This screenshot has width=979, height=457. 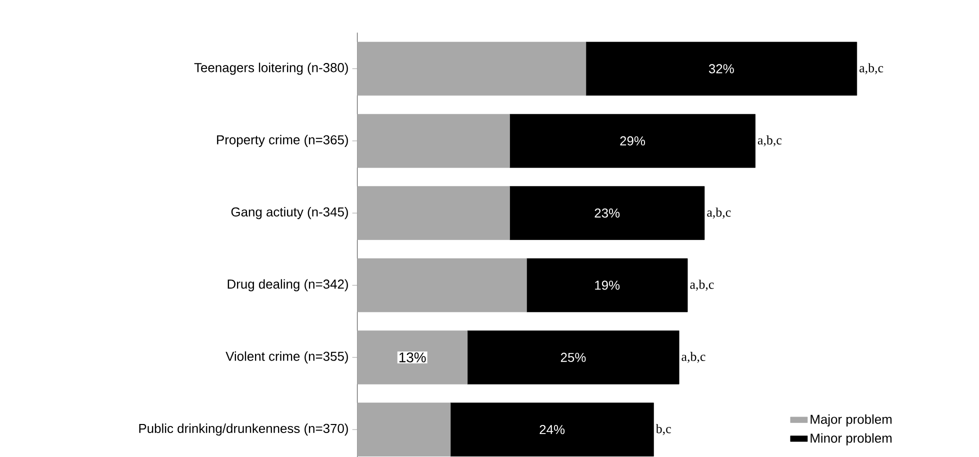 What do you see at coordinates (851, 420) in the screenshot?
I see `legend-label: Major problem` at bounding box center [851, 420].